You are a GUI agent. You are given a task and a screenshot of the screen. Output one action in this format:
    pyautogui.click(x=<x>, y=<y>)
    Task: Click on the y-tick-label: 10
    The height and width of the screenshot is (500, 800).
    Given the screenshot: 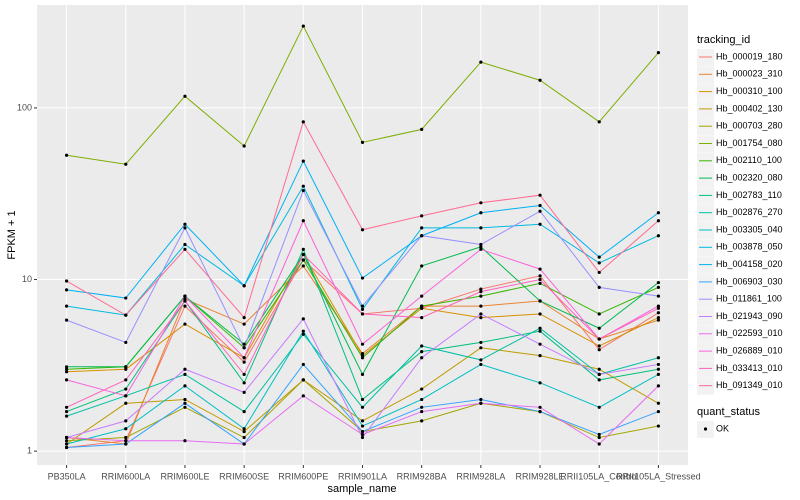 What is the action you would take?
    pyautogui.click(x=27, y=279)
    